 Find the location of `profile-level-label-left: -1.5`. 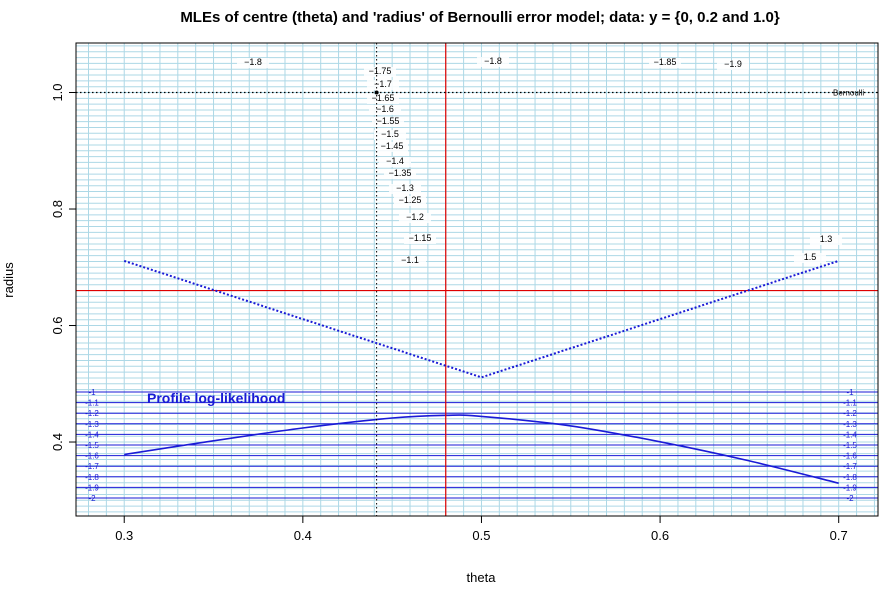

profile-level-label-left: -1.5 is located at coordinates (92, 445).